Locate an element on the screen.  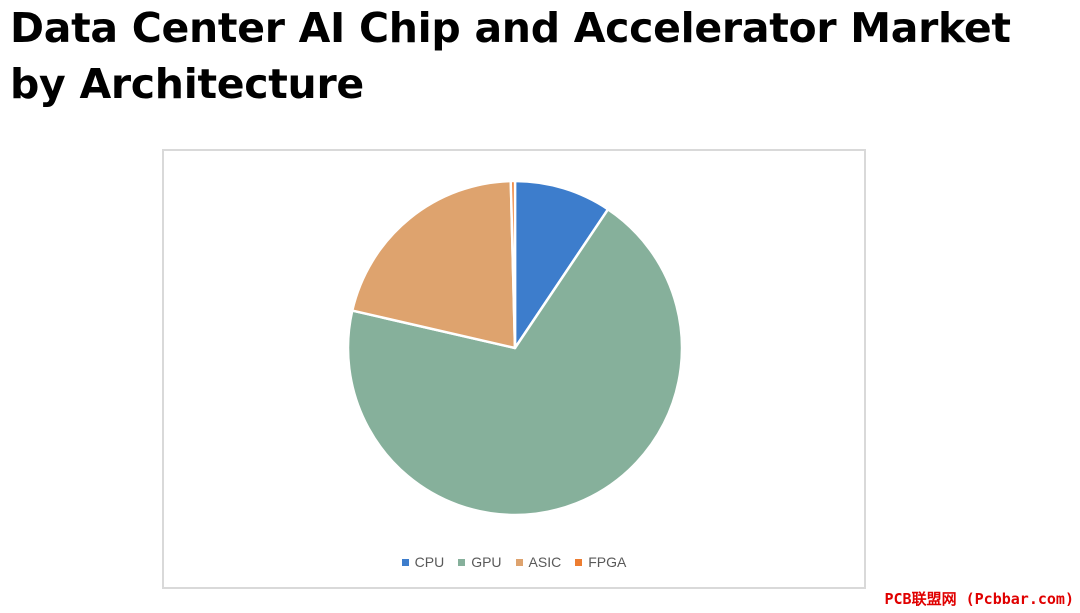
chart-legend: CPU GPU ASIC FPGA is located at coordinates (514, 562).